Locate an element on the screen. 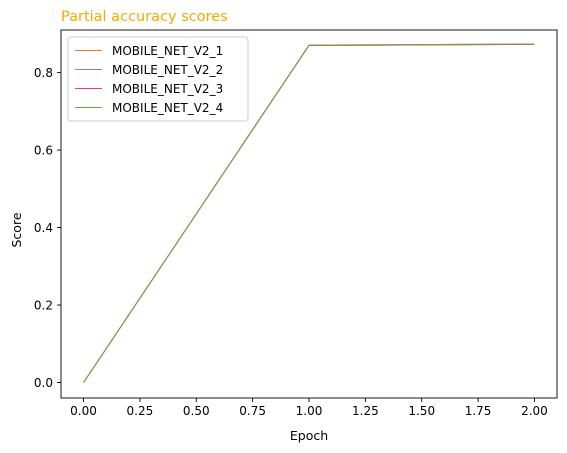 The width and height of the screenshot is (567, 453). y-axis: 0.0 0.2 0.4 0.6 0.8 is located at coordinates (47, 228).